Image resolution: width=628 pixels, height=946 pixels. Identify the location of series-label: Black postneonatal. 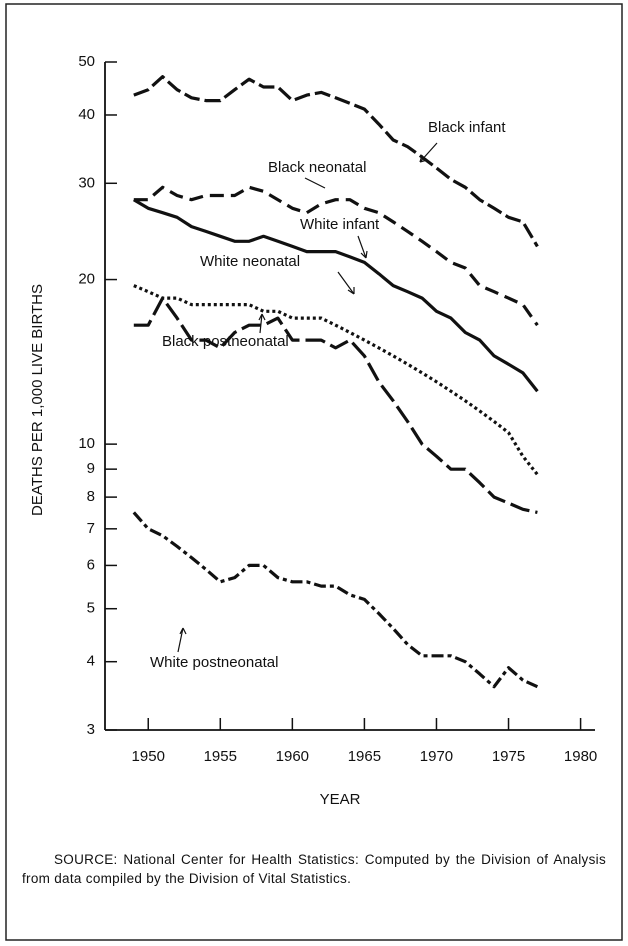
(225, 341).